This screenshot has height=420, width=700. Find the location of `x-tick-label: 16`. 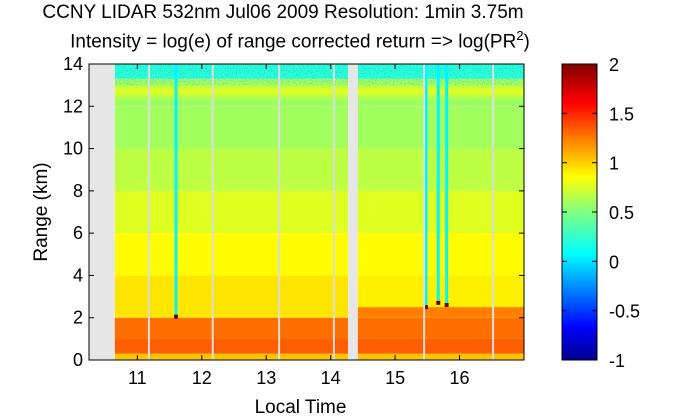

x-tick-label: 16 is located at coordinates (460, 378).